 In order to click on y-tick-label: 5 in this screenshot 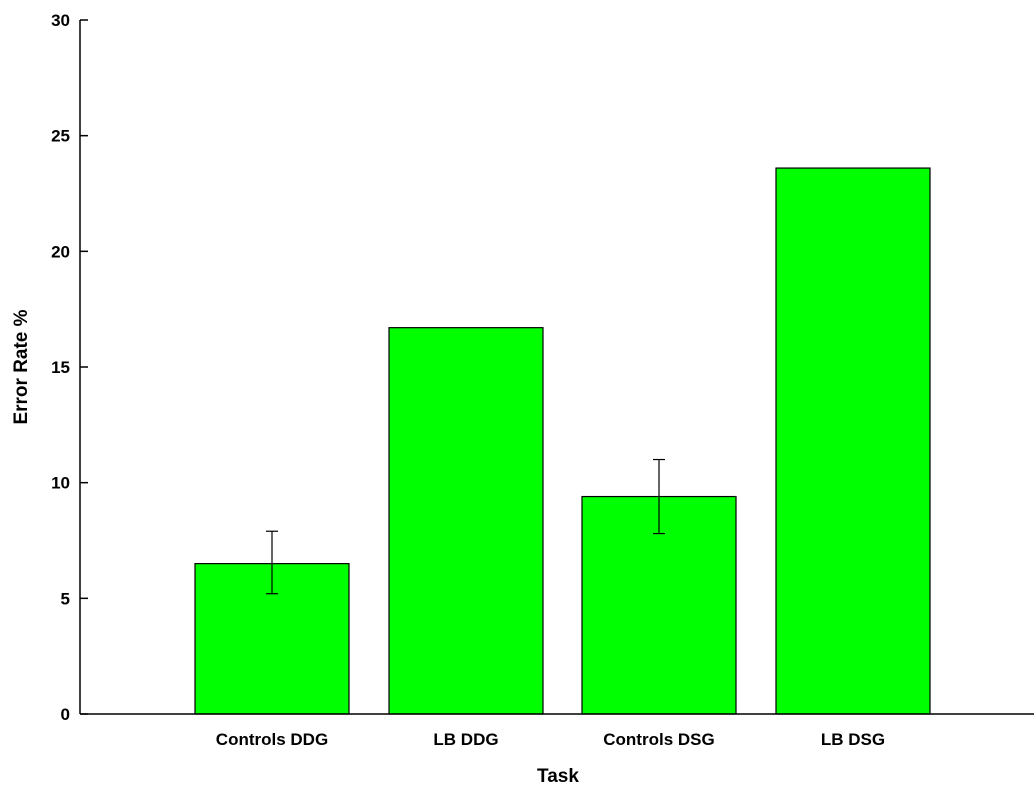, I will do `click(65, 598)`.